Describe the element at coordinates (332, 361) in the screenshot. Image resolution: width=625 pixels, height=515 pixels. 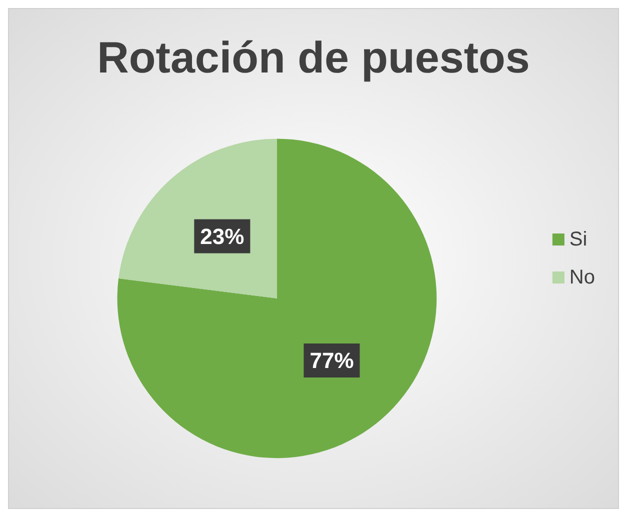
I see `data-label: 77%` at that location.